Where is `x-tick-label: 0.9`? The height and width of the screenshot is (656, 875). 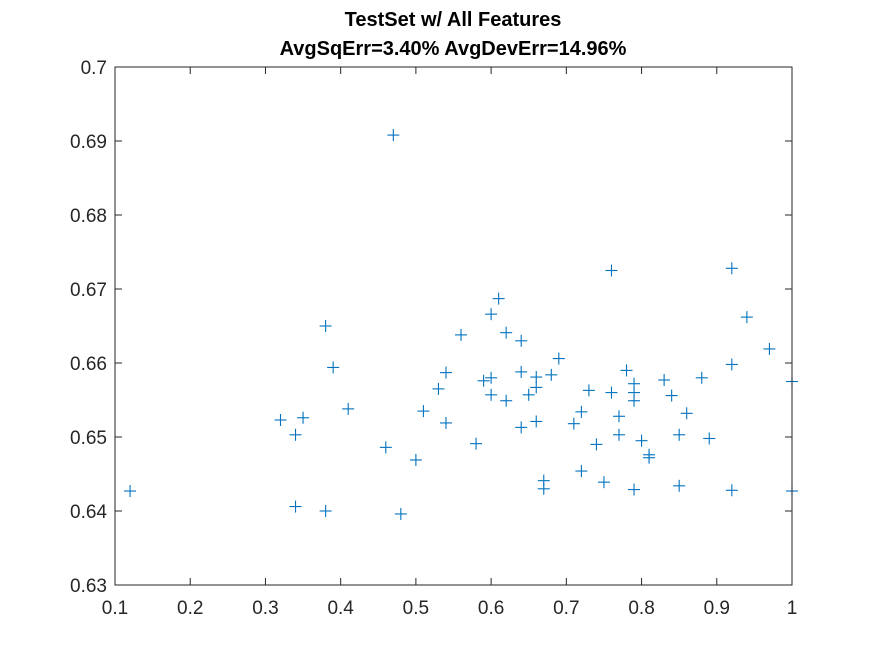
x-tick-label: 0.9 is located at coordinates (717, 608).